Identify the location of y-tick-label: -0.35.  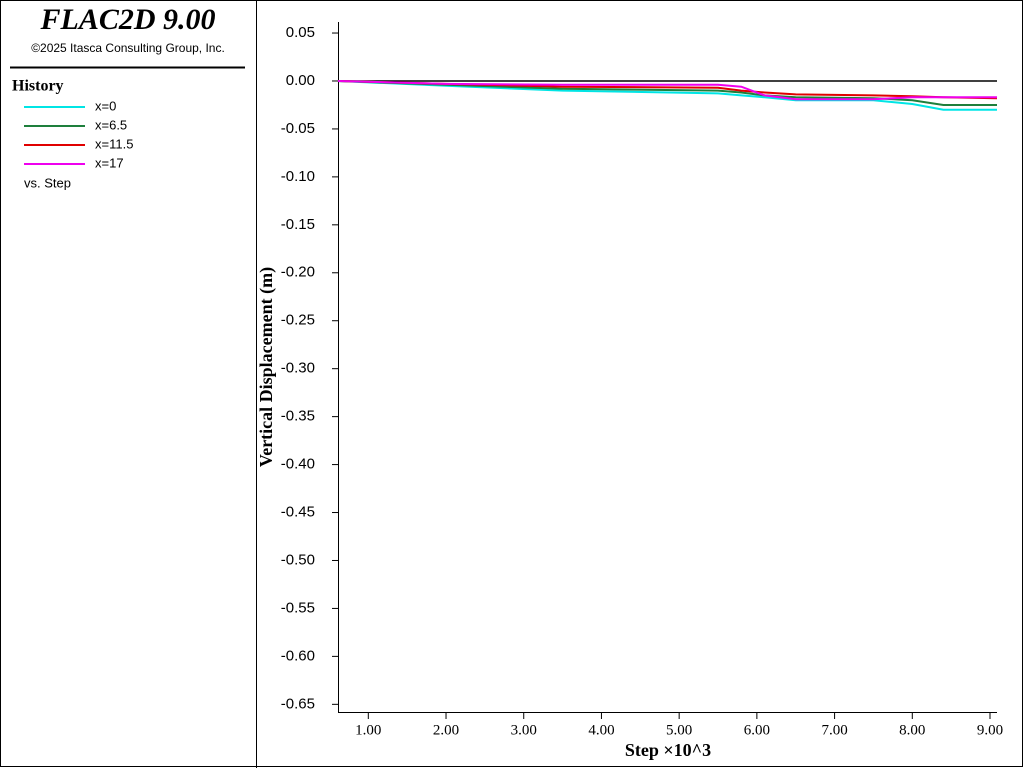
(298, 416).